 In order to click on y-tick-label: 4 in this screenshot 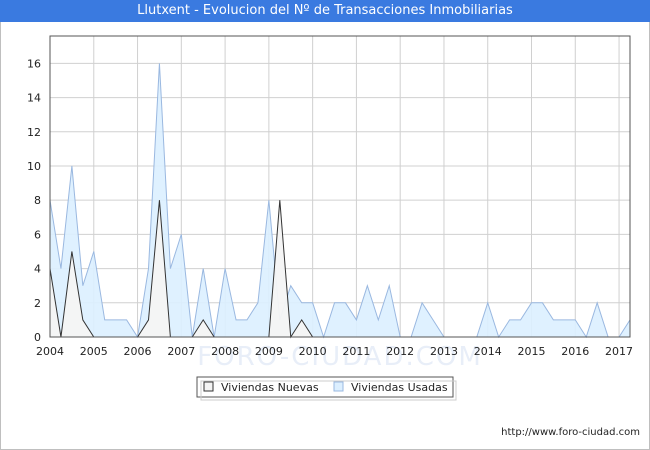, I will do `click(37, 269)`.